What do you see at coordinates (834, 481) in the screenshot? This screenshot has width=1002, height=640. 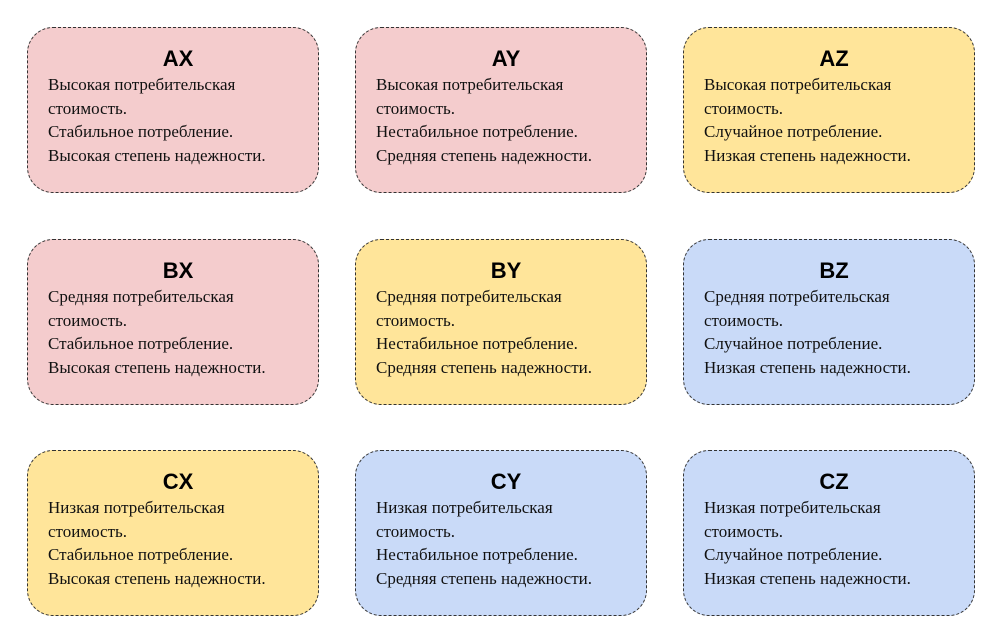 I see `card-title: CZ` at bounding box center [834, 481].